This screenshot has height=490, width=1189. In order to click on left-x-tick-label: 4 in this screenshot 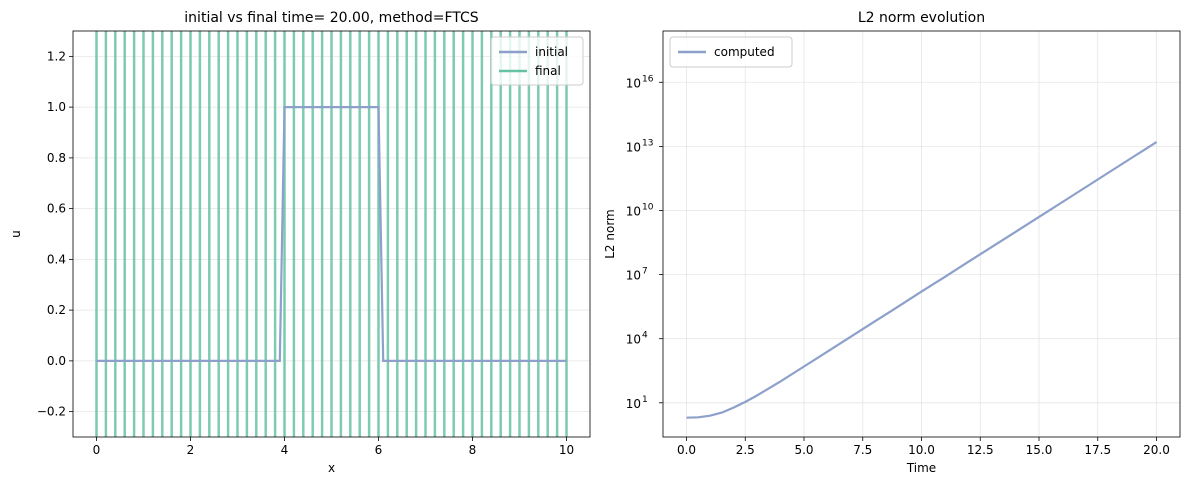, I will do `click(285, 450)`.